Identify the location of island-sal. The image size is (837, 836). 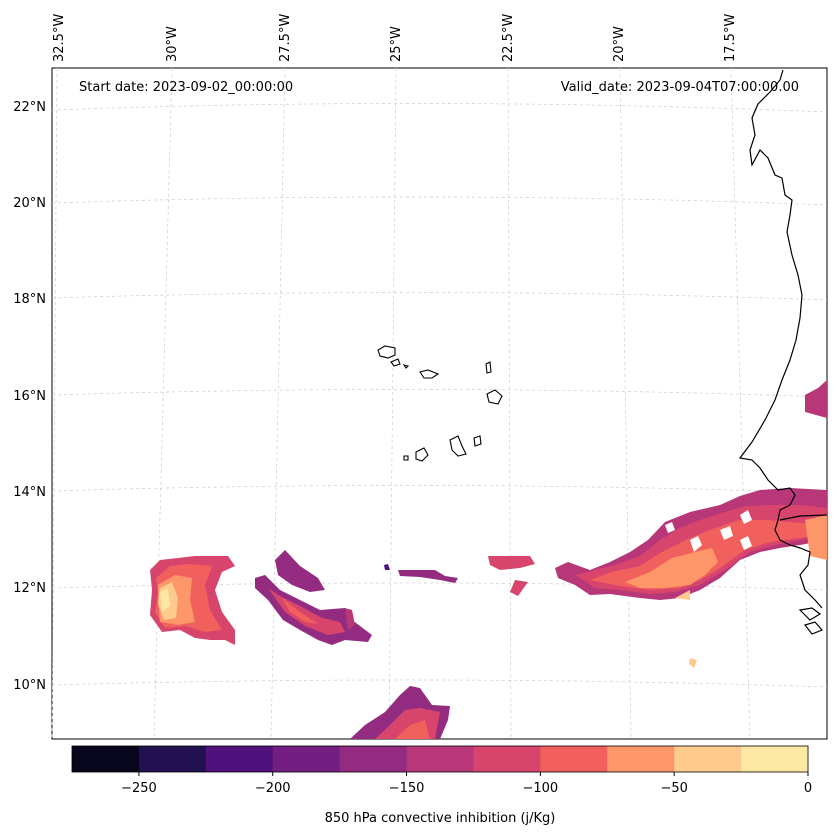
(488, 367).